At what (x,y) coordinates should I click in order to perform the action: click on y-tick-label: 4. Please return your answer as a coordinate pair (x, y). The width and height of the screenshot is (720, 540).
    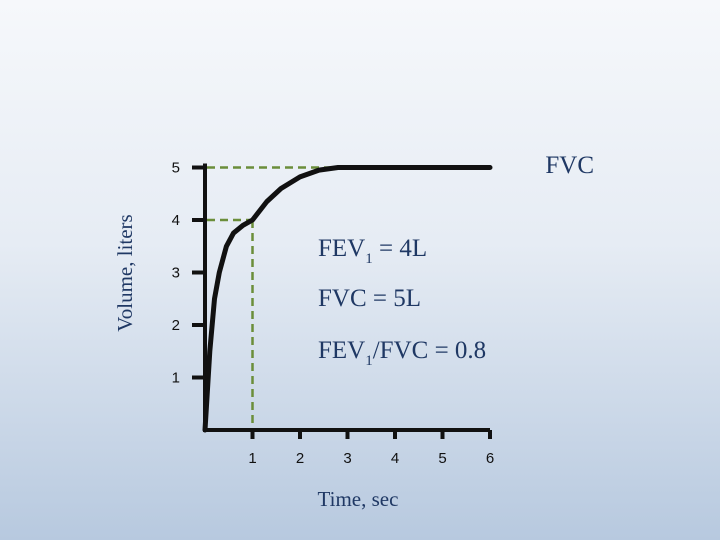
    Looking at the image, I should click on (176, 220).